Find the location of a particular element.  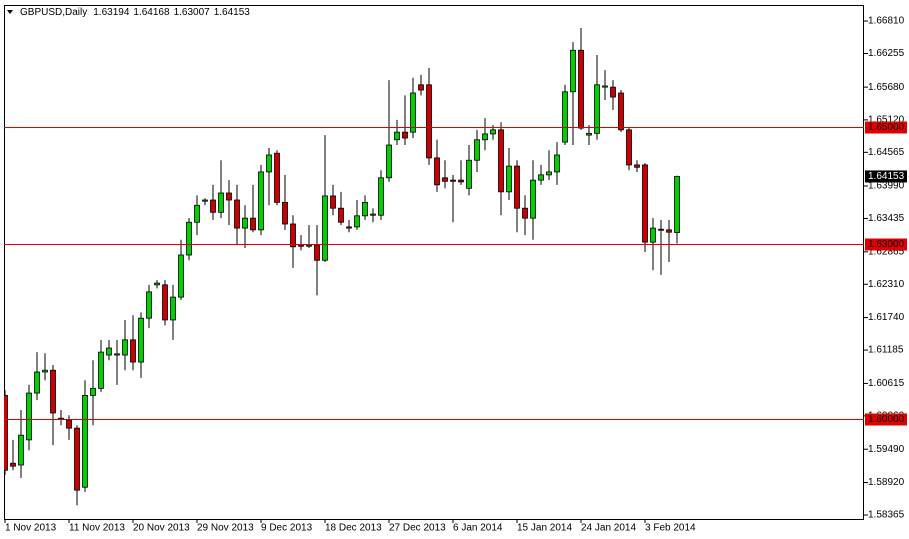

y-tick-label: 1.65120 is located at coordinates (886, 120).